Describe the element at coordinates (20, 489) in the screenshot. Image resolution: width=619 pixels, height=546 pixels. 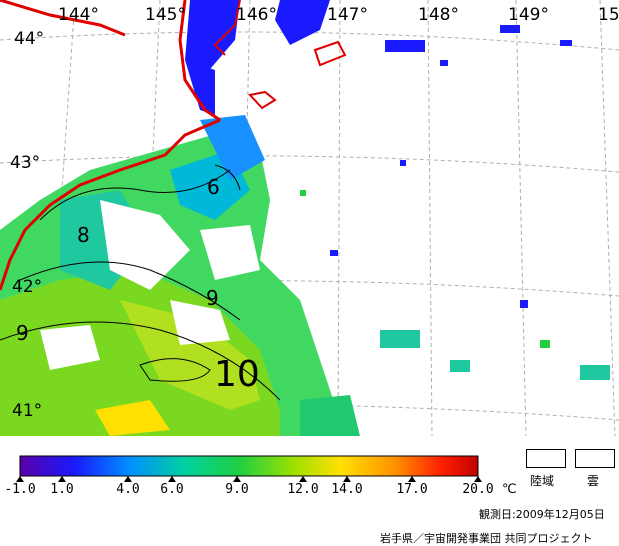
I see `colorbar-tick: -1.0` at that location.